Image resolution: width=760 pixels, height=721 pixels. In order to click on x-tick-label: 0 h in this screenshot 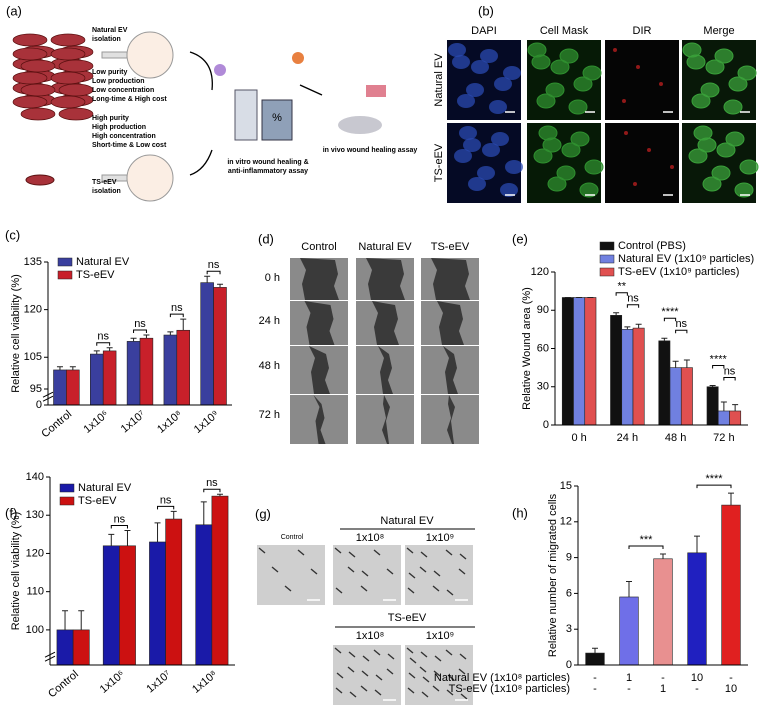, I will do `click(578, 438)`.